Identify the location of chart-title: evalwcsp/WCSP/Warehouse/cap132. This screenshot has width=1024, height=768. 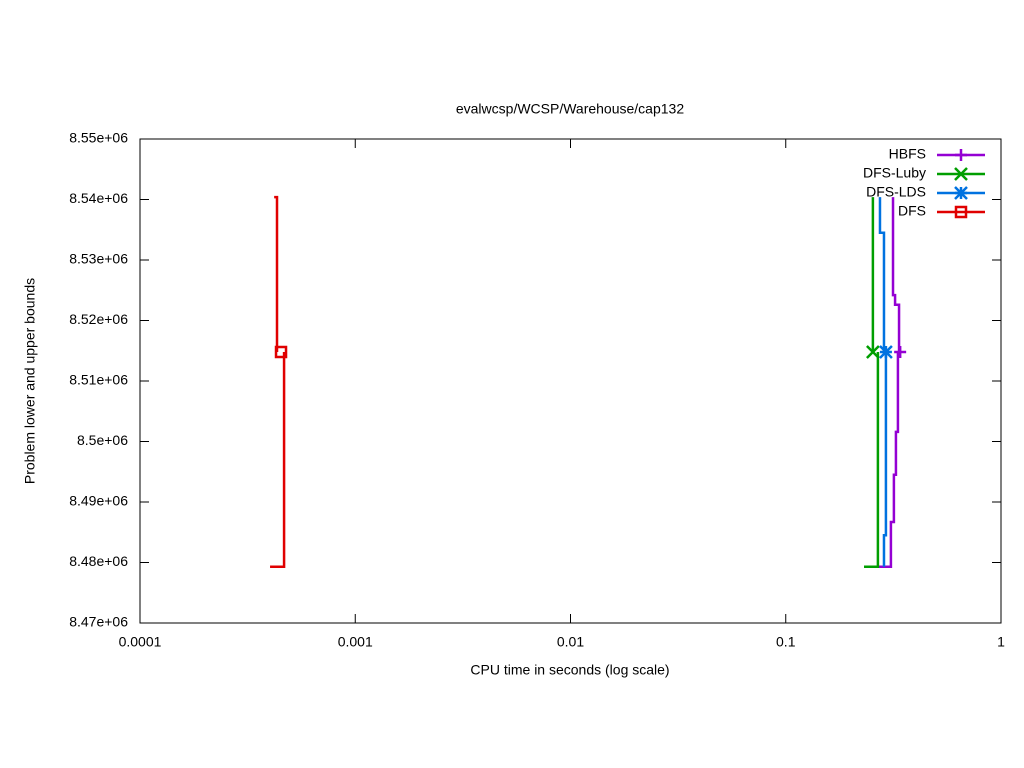
(570, 109).